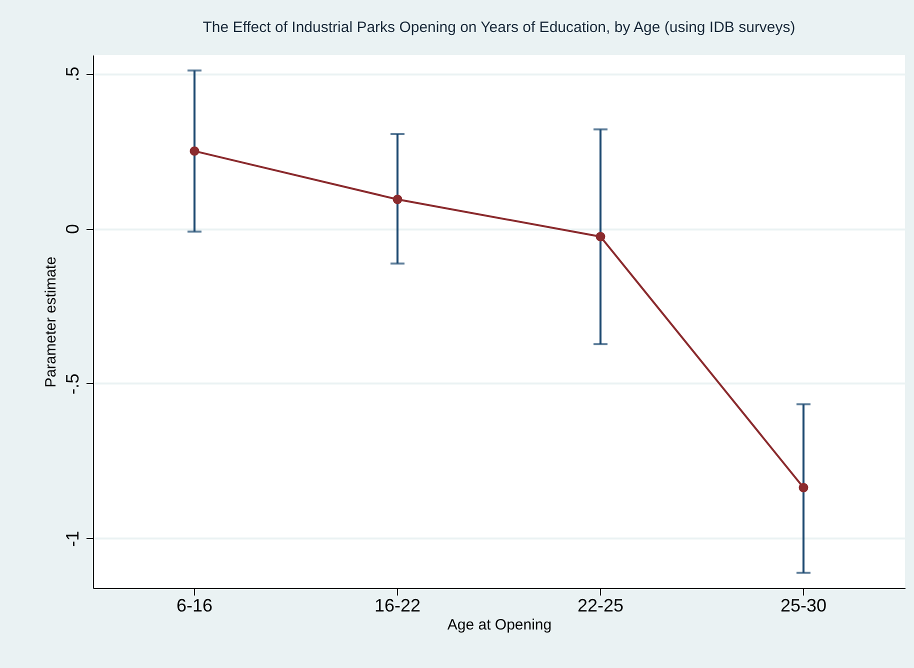  Describe the element at coordinates (499, 625) in the screenshot. I see `x-axis-title: Age at Opening` at that location.